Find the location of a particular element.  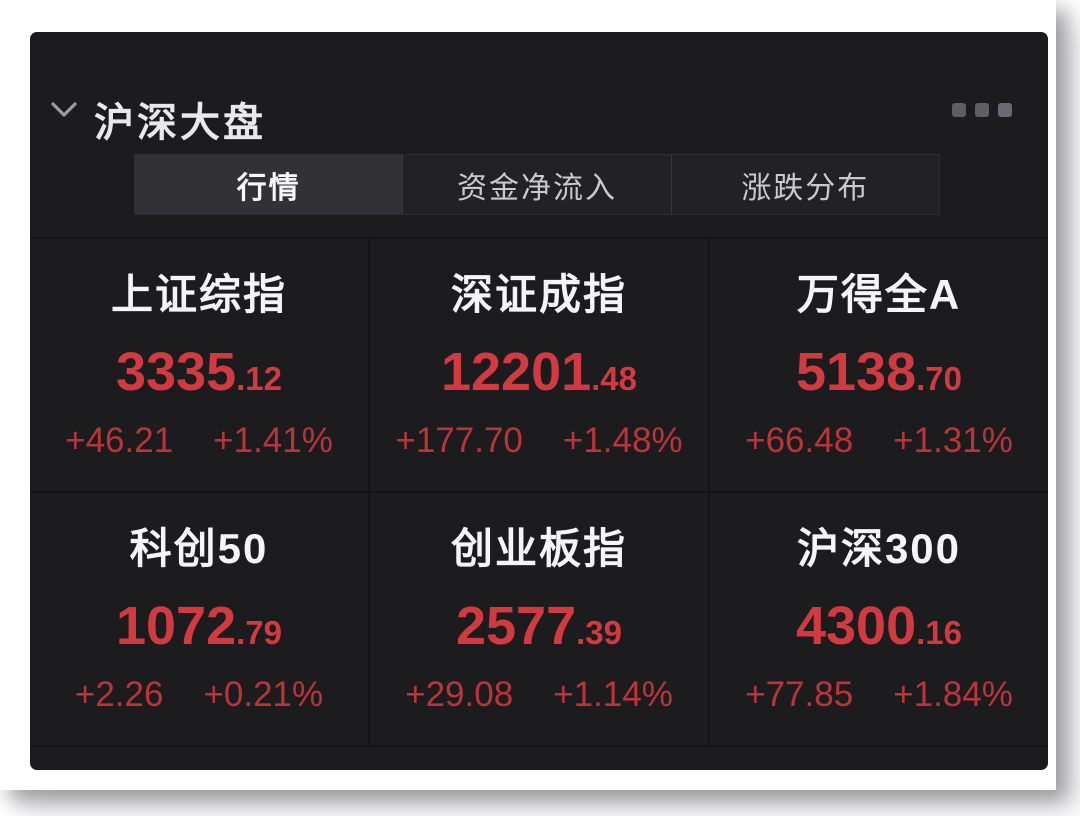

value-fraction: .12 is located at coordinates (259, 378).